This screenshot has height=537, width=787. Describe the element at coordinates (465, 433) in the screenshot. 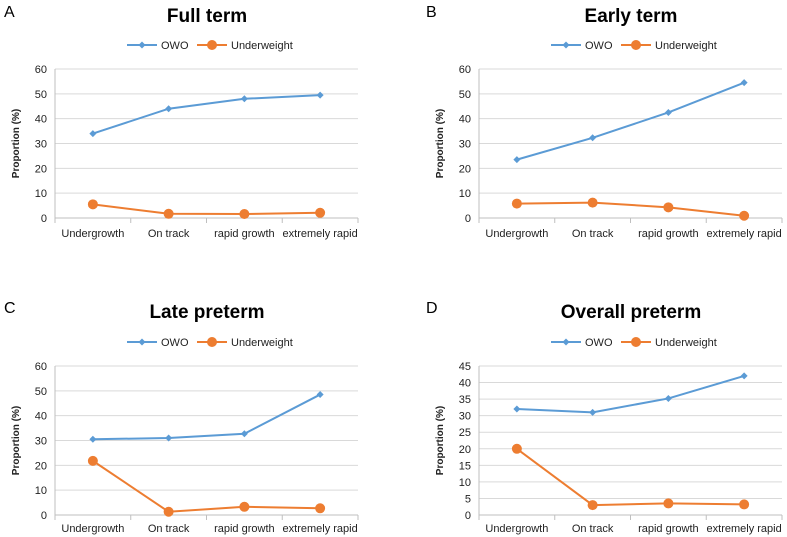

I see `y-tick-label: 25` at that location.